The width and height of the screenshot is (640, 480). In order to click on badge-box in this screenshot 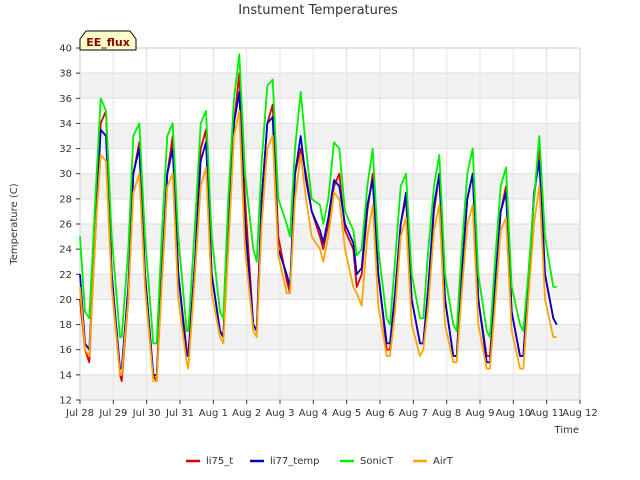, I will do `click(108, 40)`.